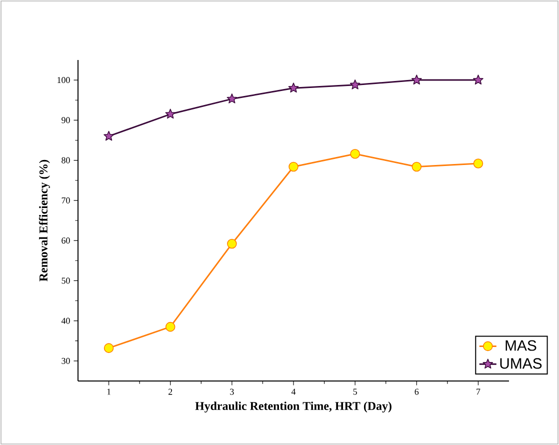 This screenshot has width=559, height=445. Describe the element at coordinates (521, 363) in the screenshot. I see `legend-label: UMAS` at that location.